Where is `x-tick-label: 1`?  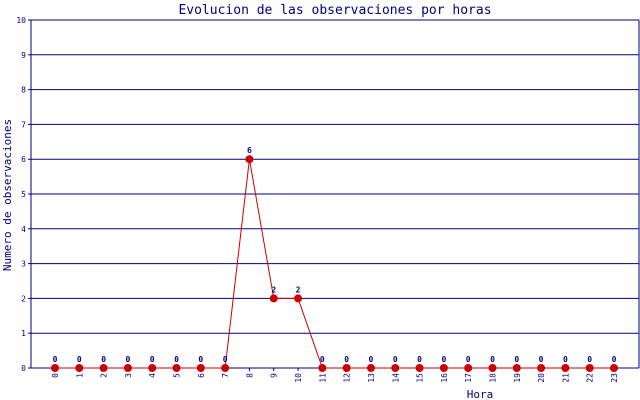
x-tick-label: 1 is located at coordinates (79, 375).